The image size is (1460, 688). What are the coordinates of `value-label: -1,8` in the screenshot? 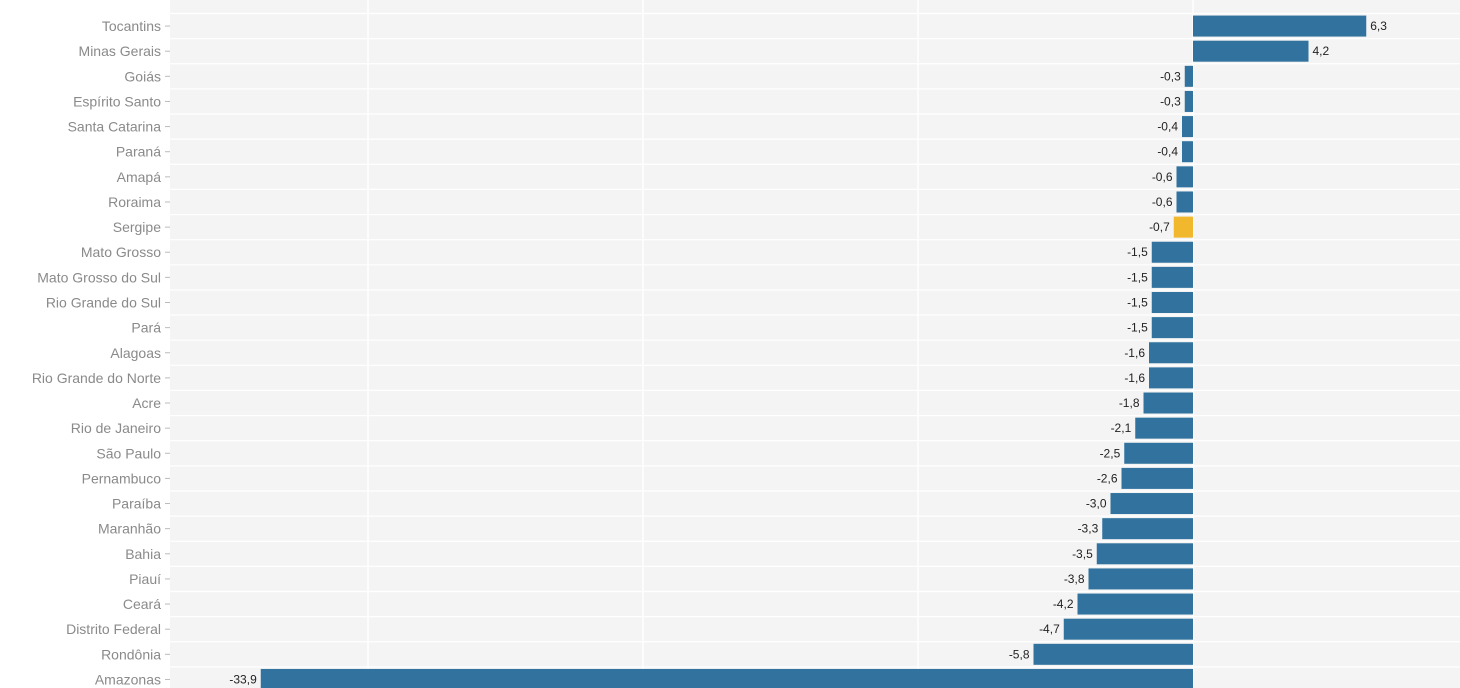 It's located at (1129, 403).